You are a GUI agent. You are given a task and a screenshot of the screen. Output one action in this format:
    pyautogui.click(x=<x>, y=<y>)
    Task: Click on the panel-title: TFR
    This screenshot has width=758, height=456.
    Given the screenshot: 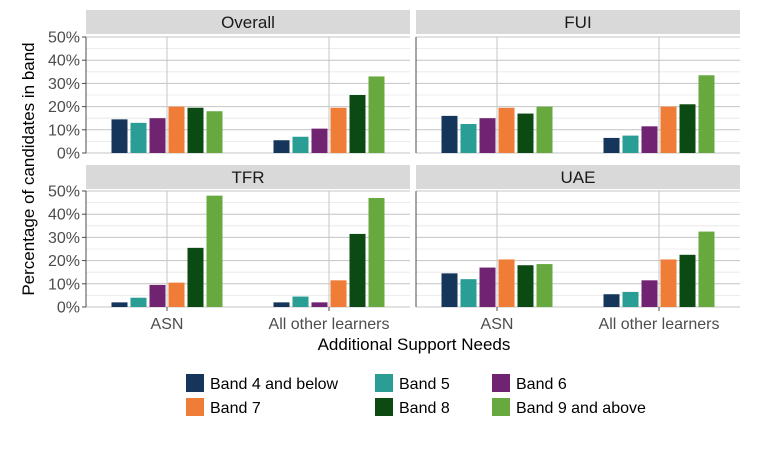 What is the action you would take?
    pyautogui.click(x=247, y=177)
    